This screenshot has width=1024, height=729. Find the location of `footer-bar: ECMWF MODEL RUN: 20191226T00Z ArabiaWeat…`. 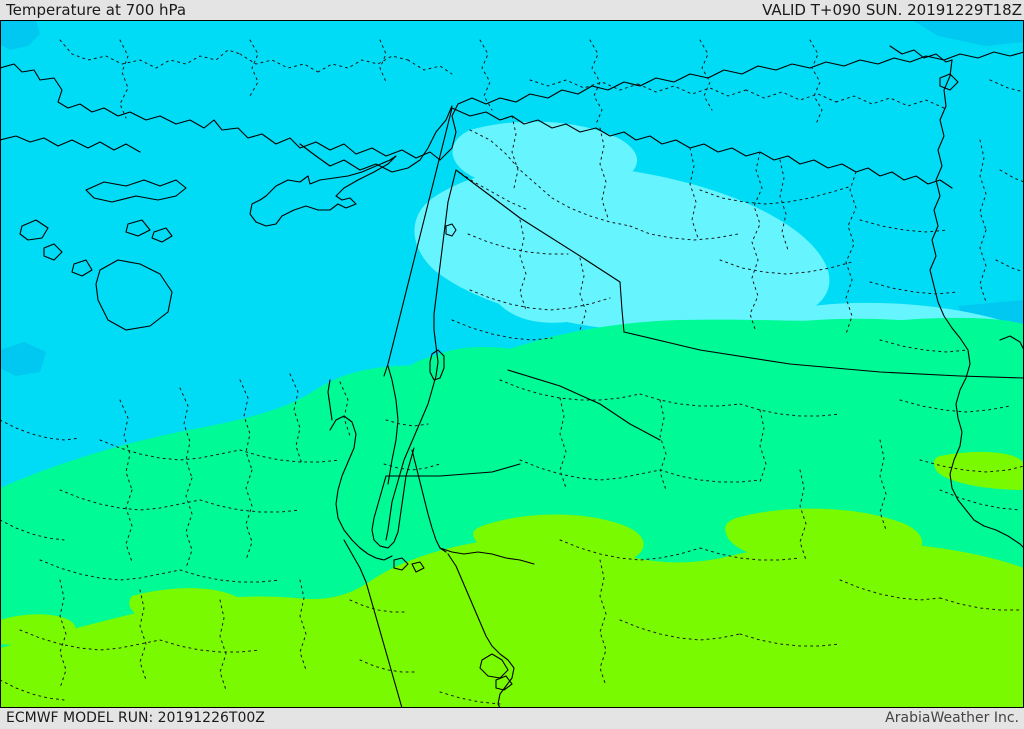

footer-bar: ECMWF MODEL RUN: 20191226T00Z ArabiaWeat… is located at coordinates (512, 718).